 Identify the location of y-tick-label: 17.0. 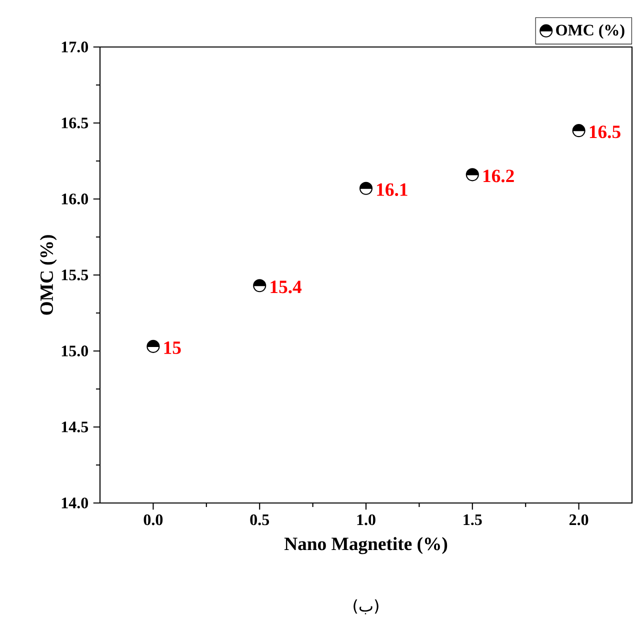
(75, 47).